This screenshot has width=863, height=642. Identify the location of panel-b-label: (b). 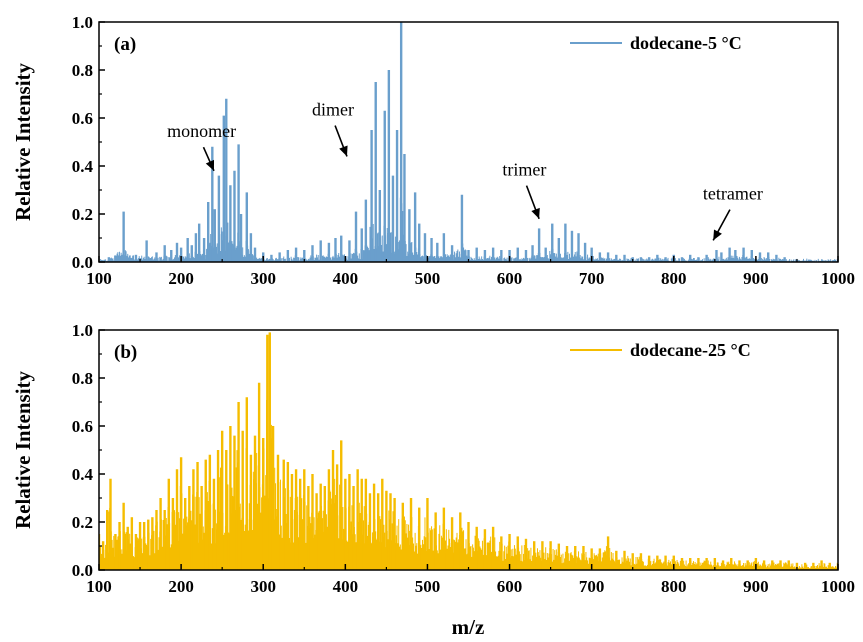
(125, 352).